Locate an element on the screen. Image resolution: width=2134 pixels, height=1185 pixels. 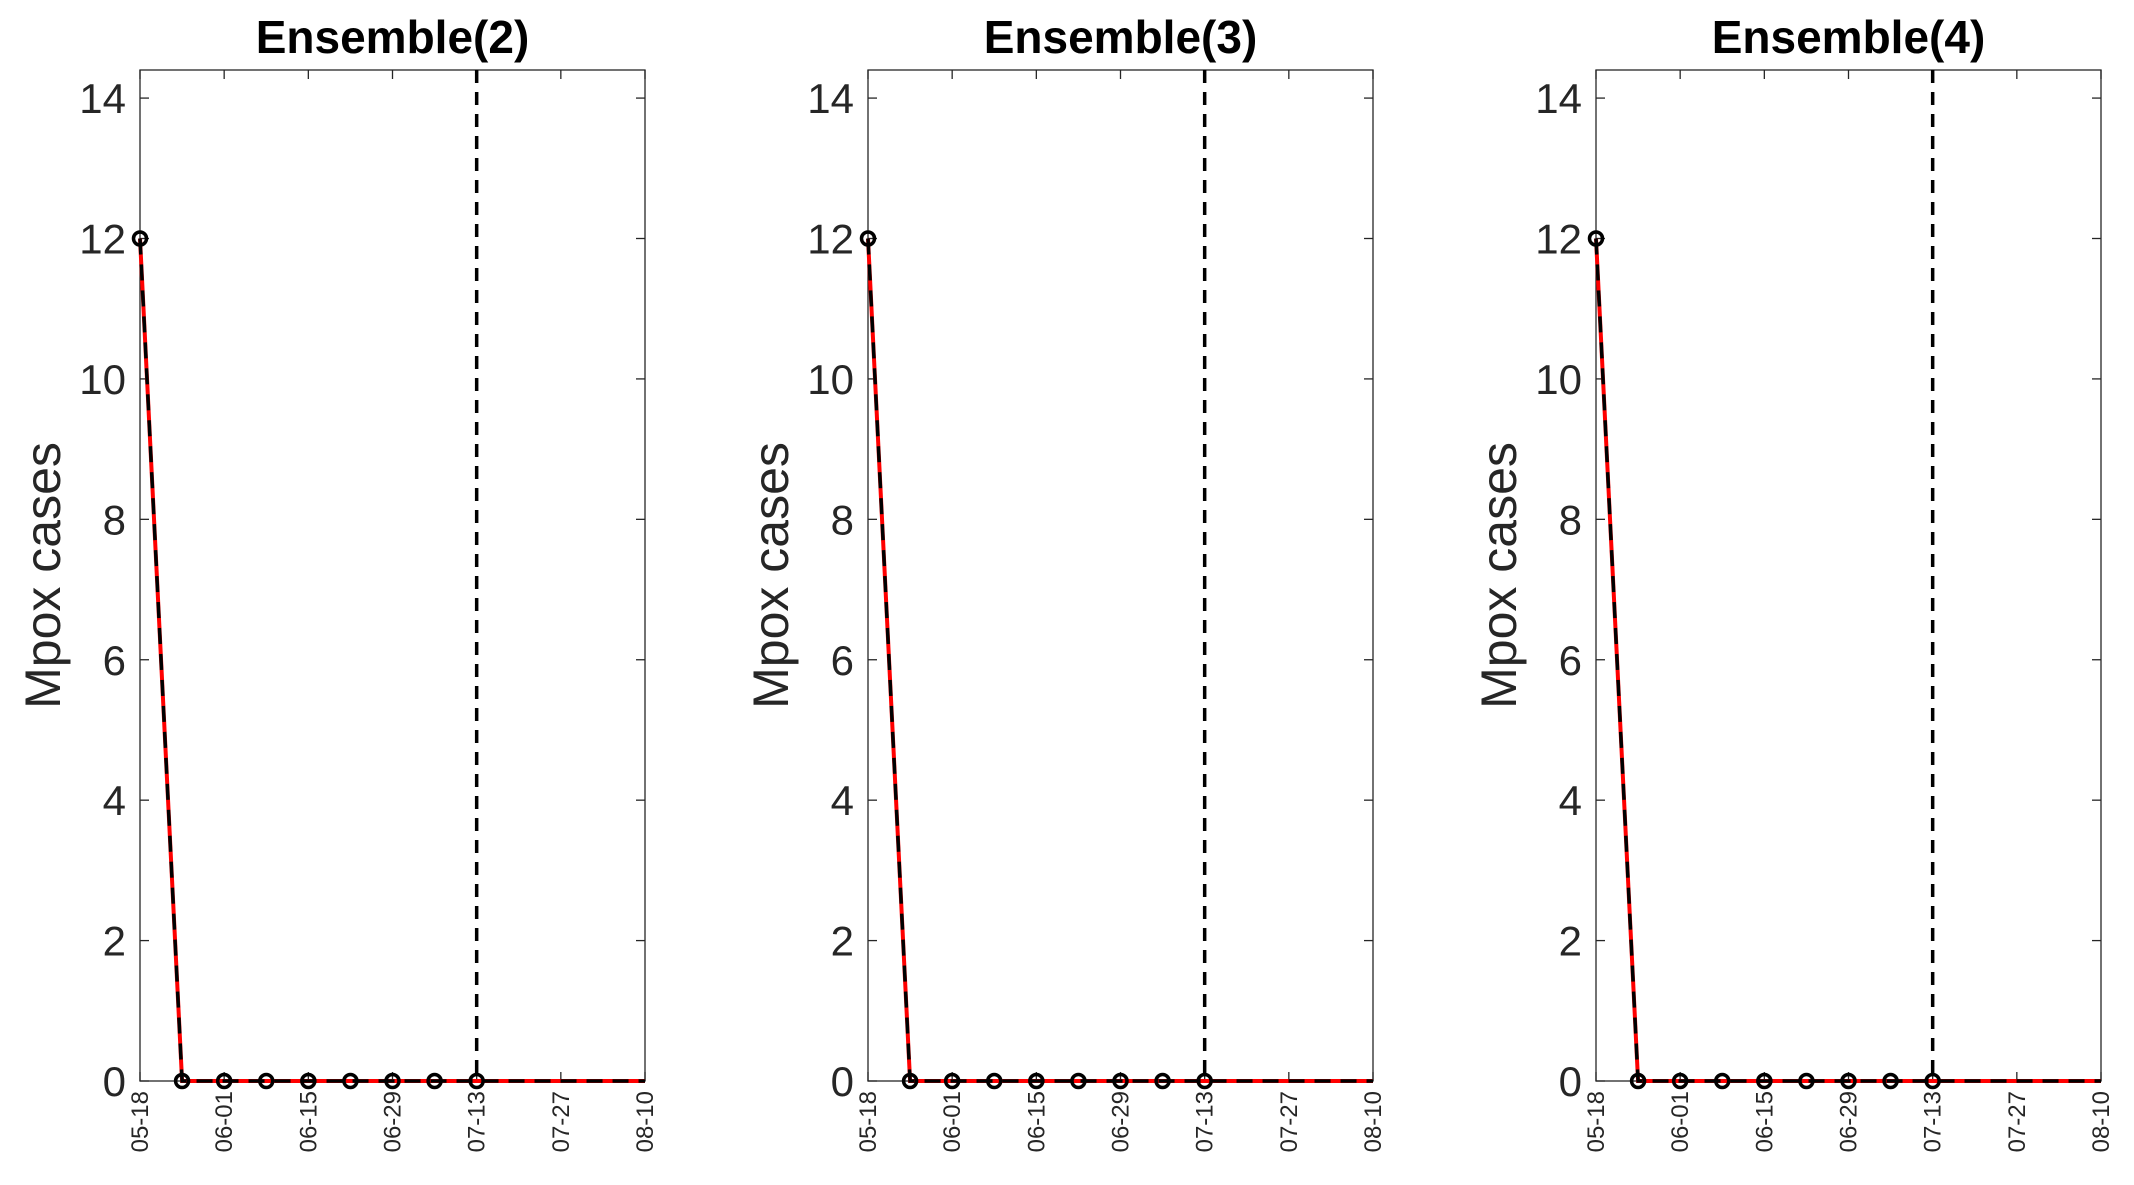
chart-title: Ensemble(4) is located at coordinates (1849, 37).